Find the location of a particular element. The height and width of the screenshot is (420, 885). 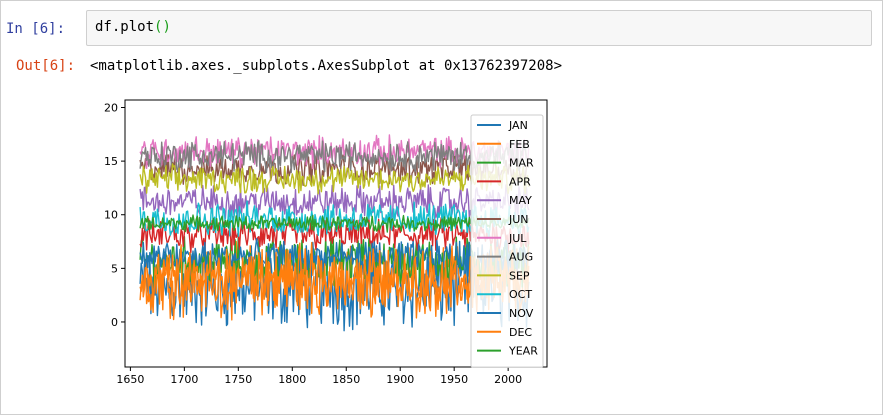

legend-label-oct: OCT is located at coordinates (520, 294).